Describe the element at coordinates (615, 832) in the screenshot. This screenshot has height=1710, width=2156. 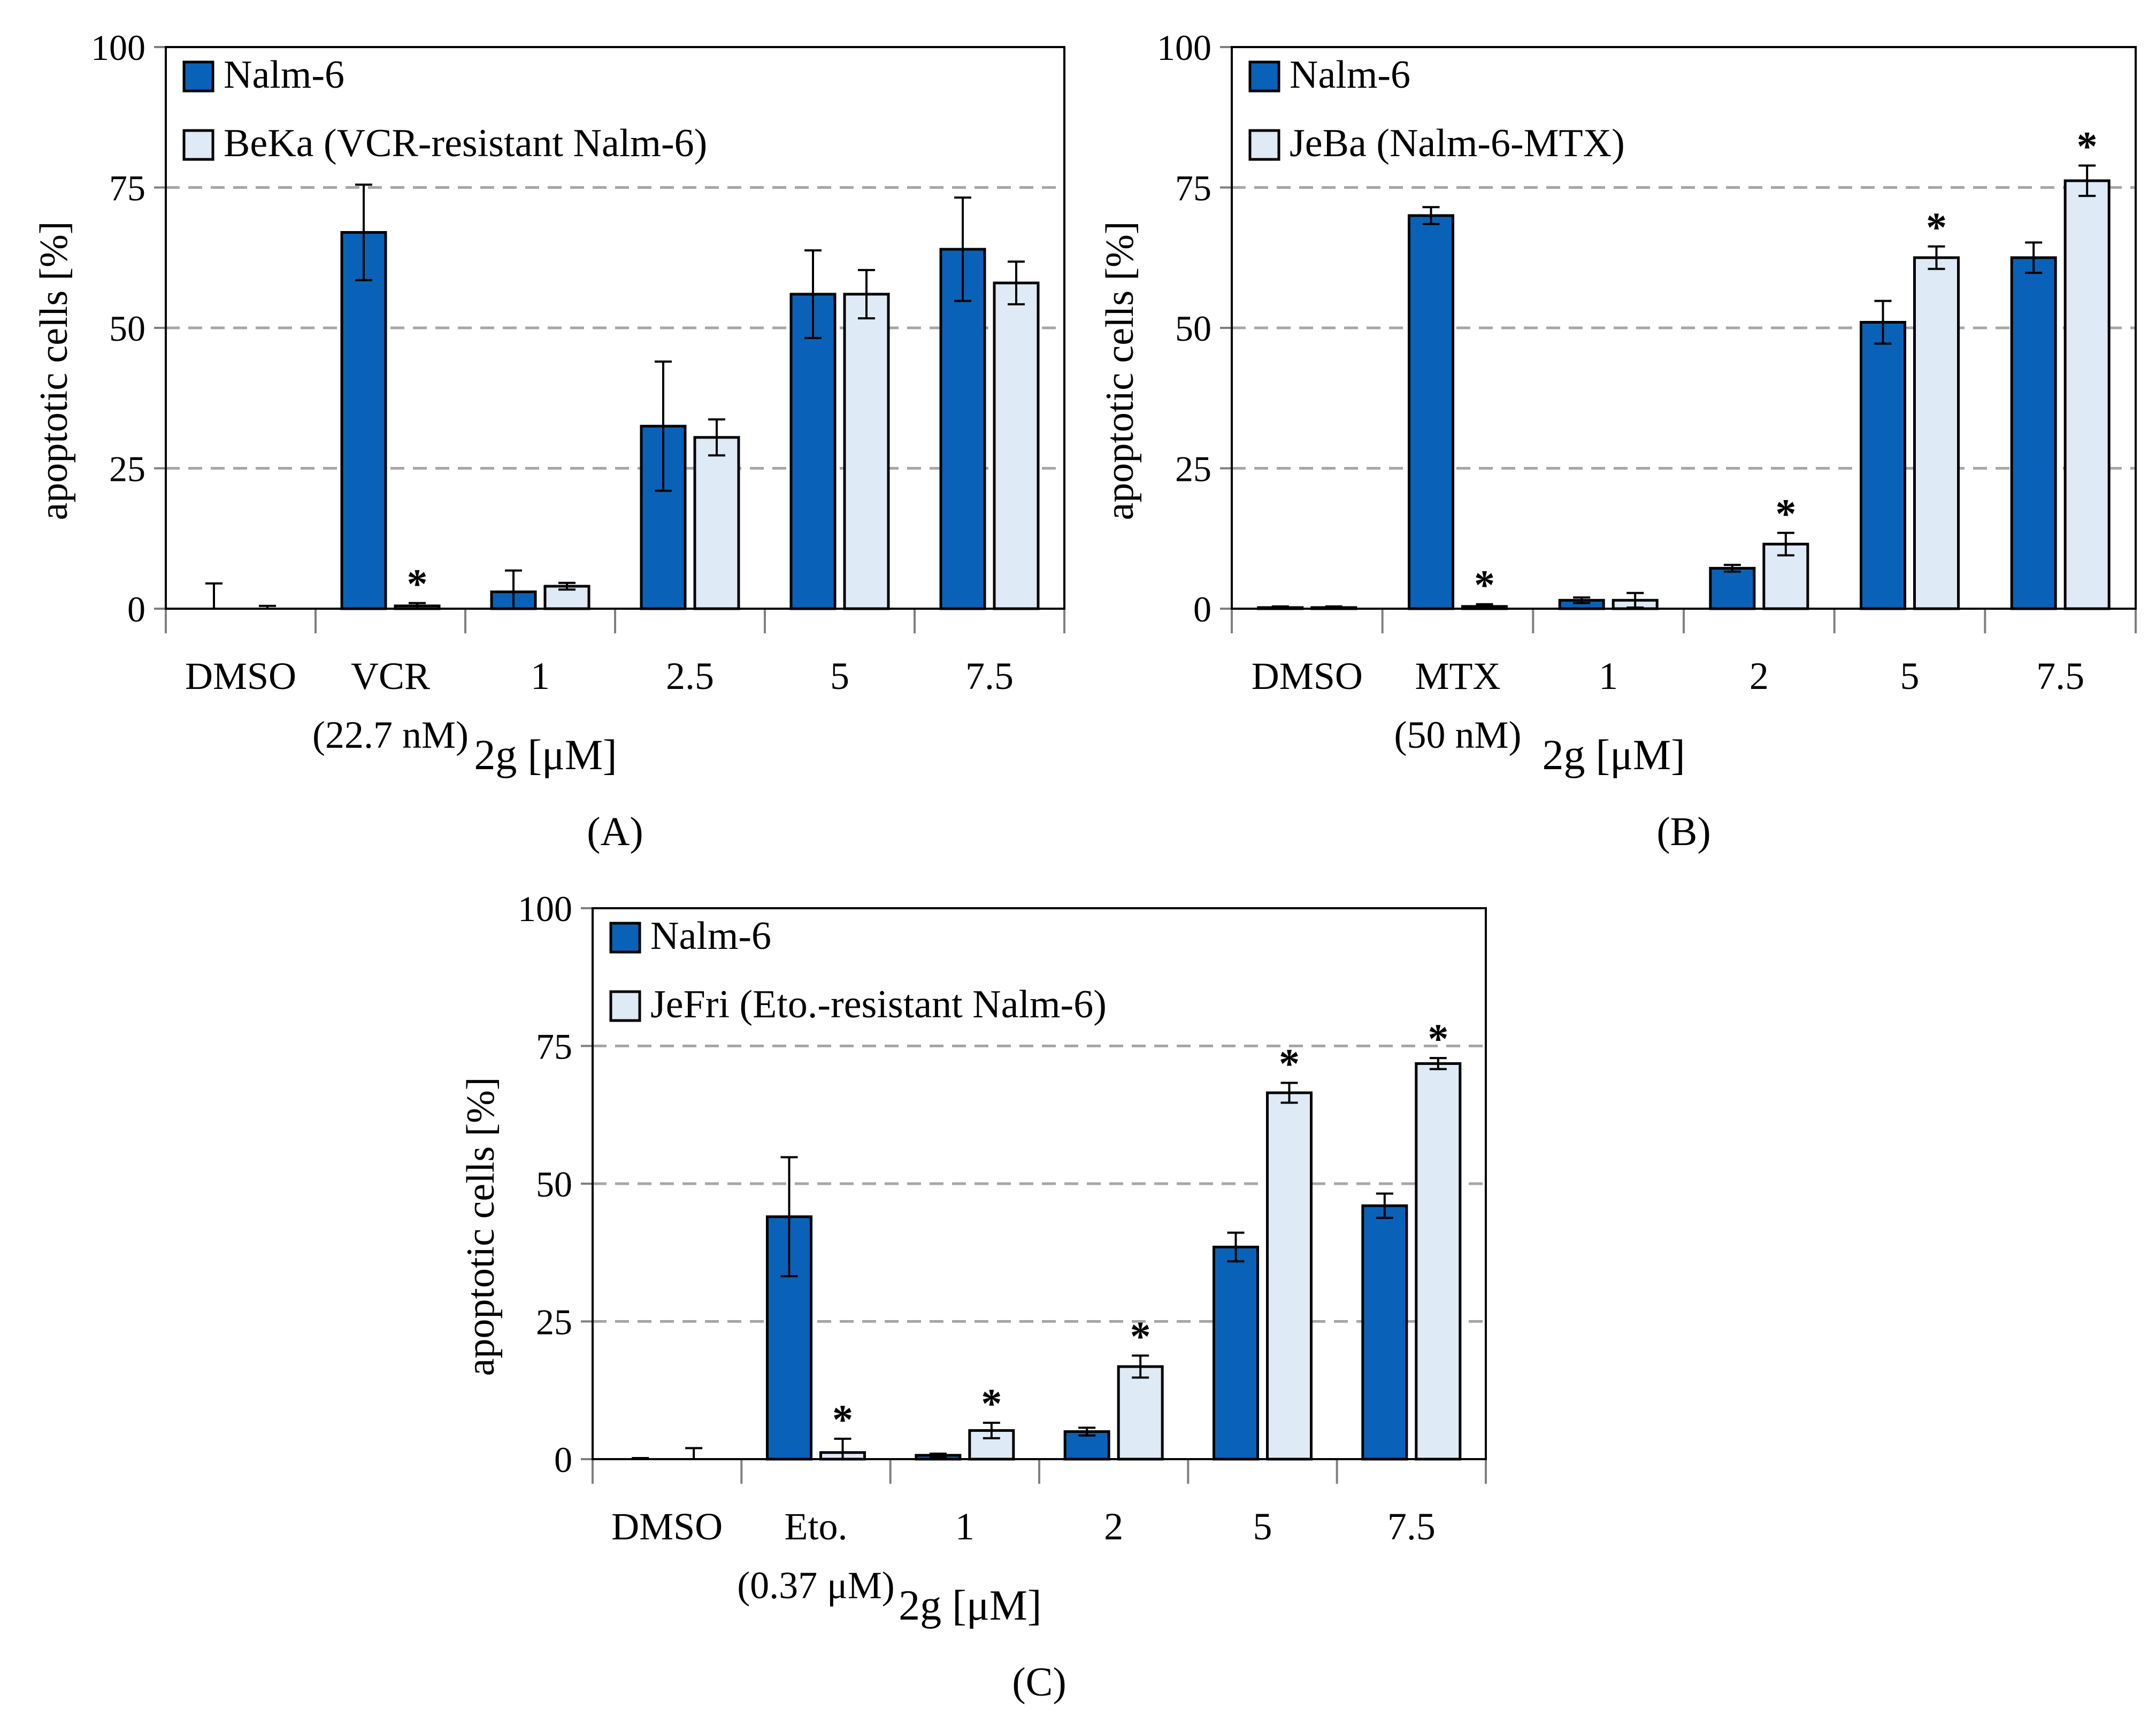
I see `panel-caption: (A)` at that location.